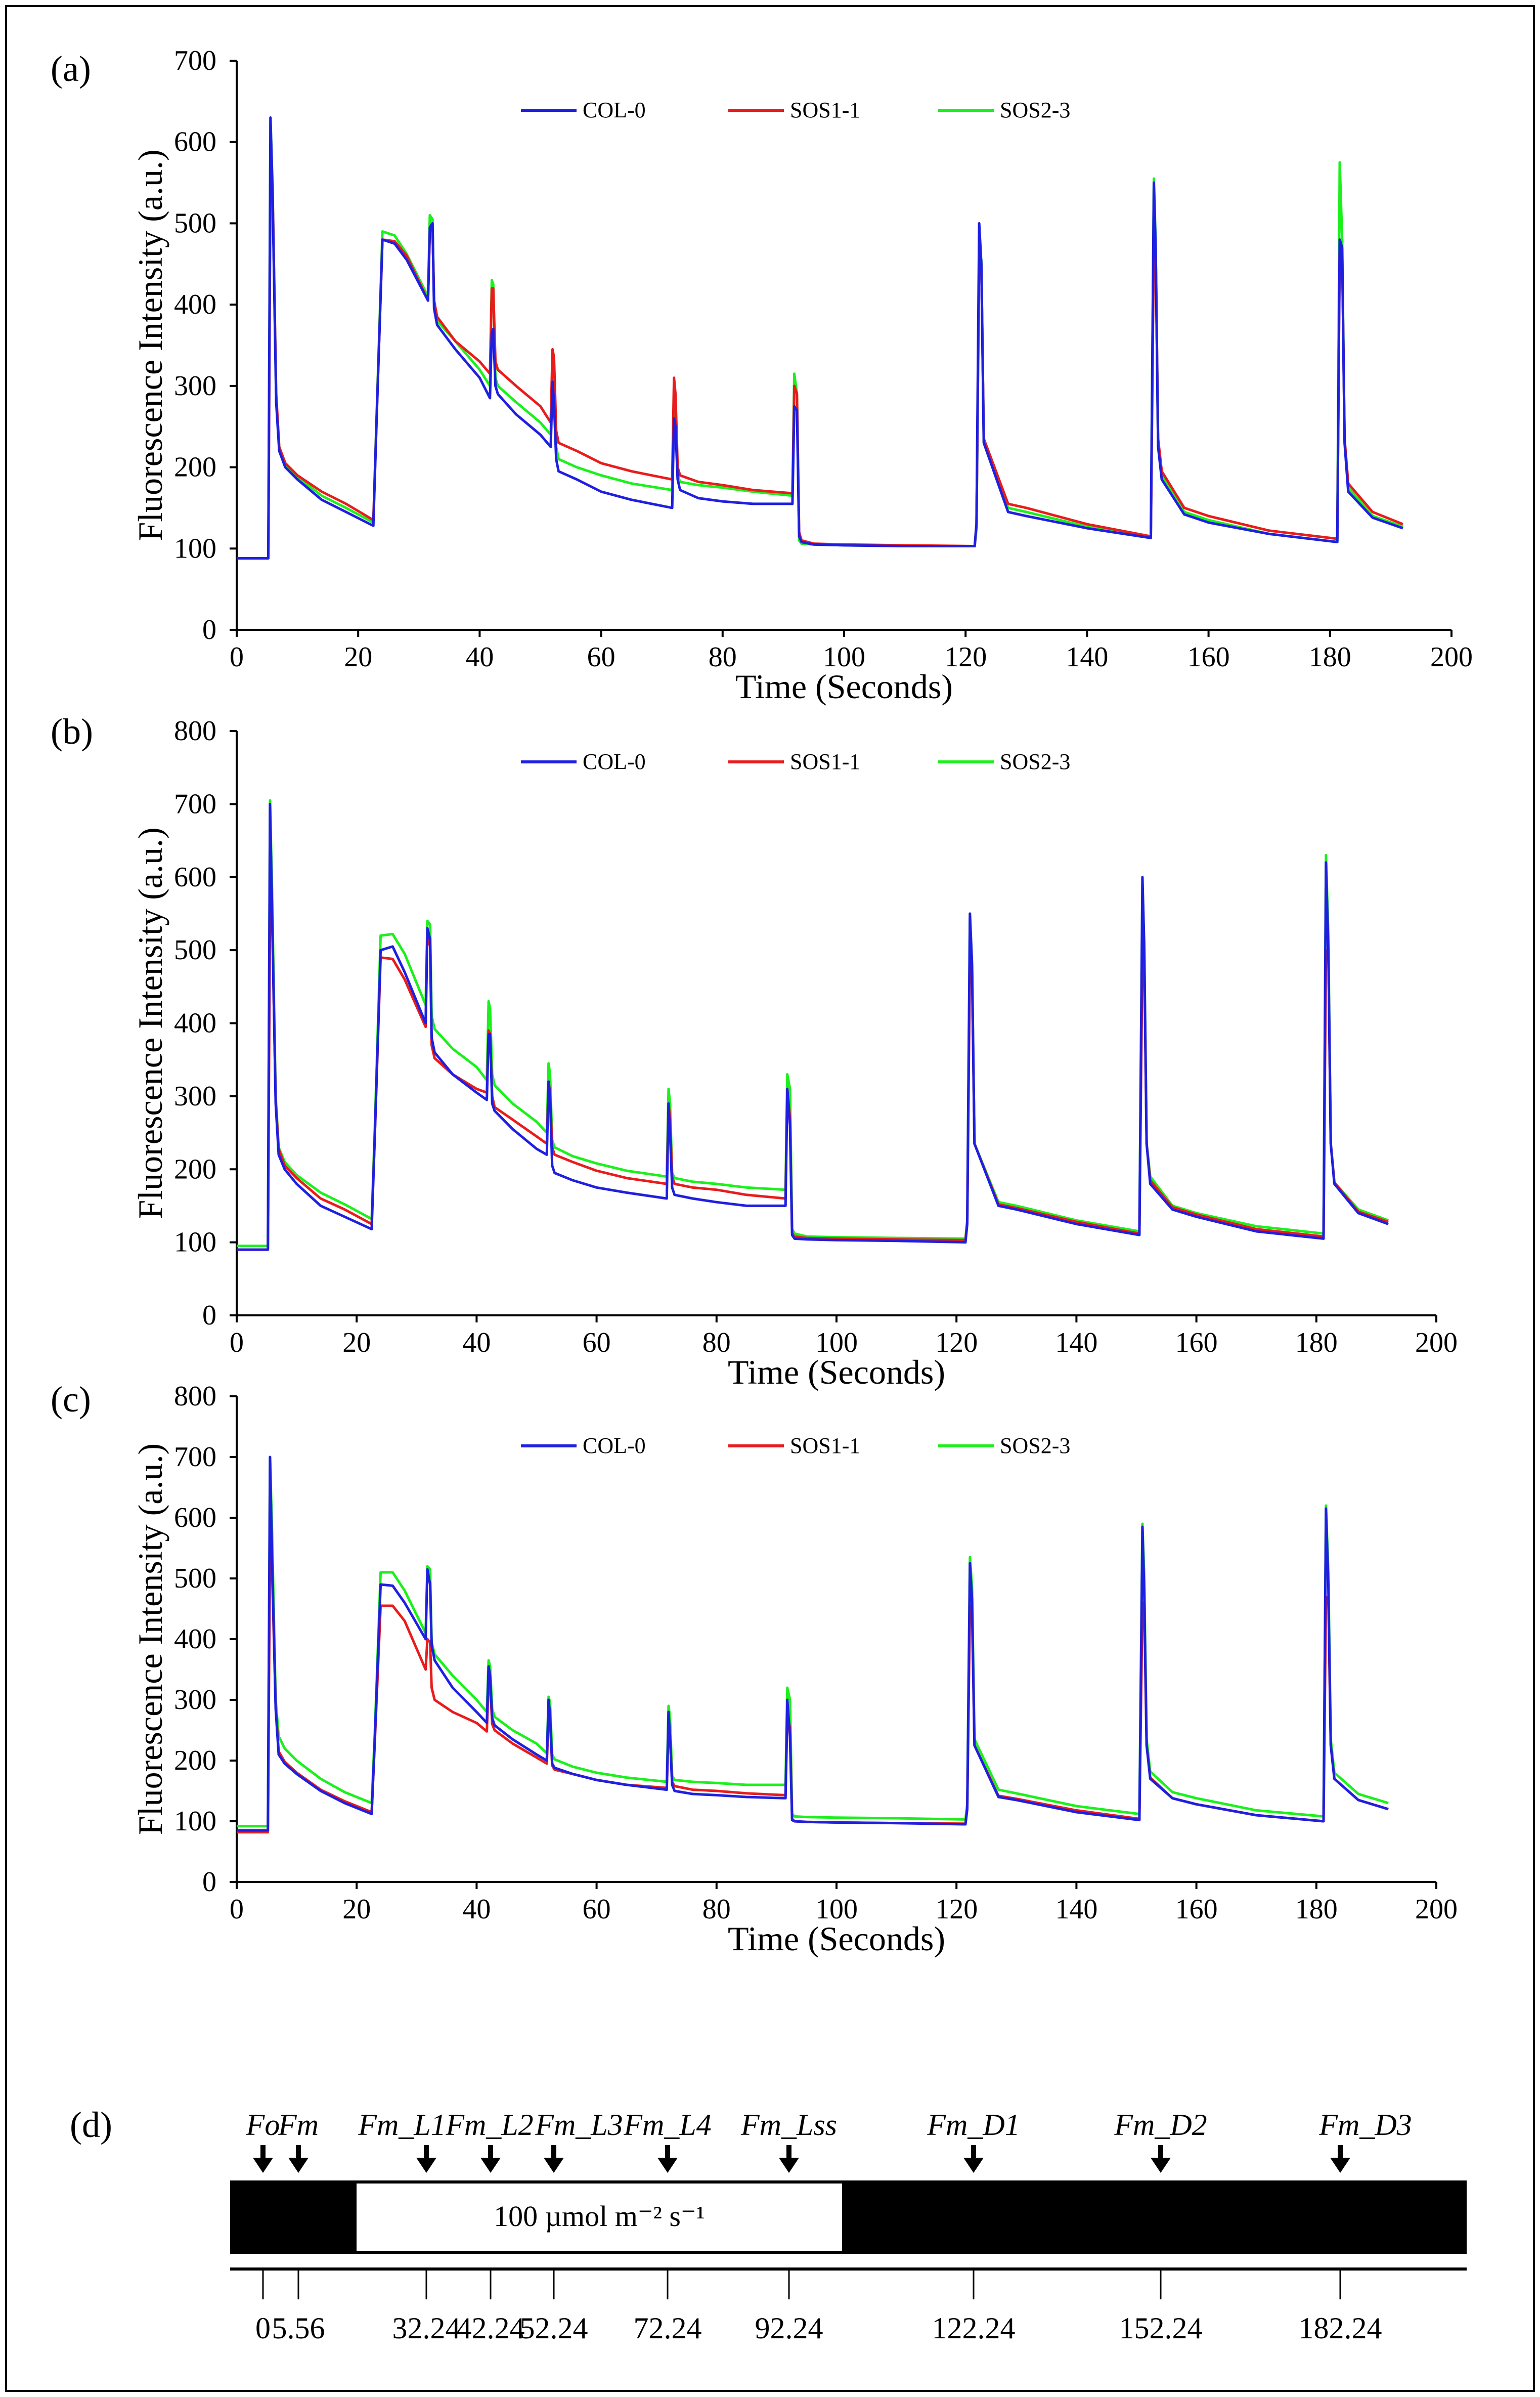  Describe the element at coordinates (789, 2329) in the screenshot. I see `timeline-time-label: 92.24` at that location.